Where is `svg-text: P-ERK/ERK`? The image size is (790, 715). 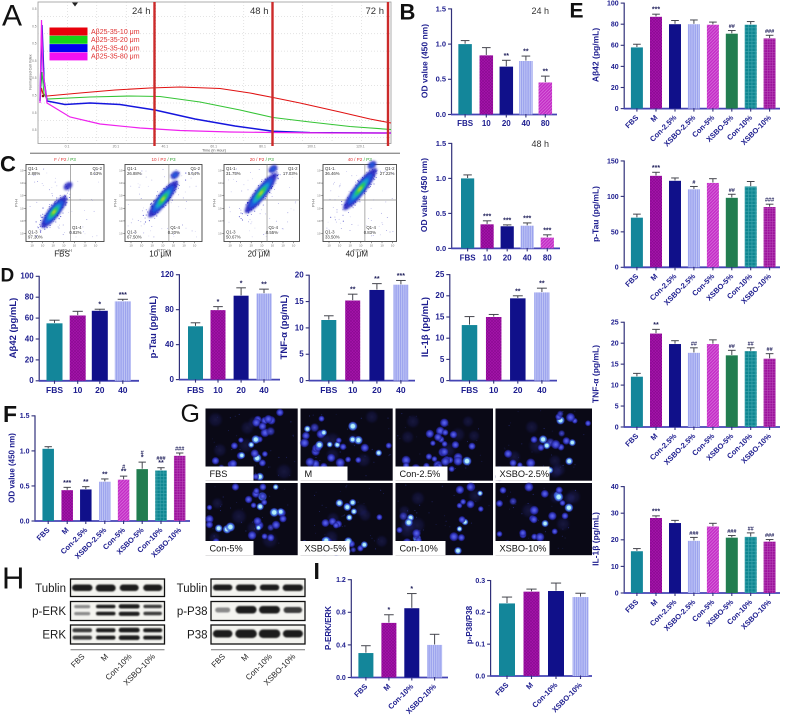
svg-text: P-ERK/ERK is located at coordinates (328, 628).